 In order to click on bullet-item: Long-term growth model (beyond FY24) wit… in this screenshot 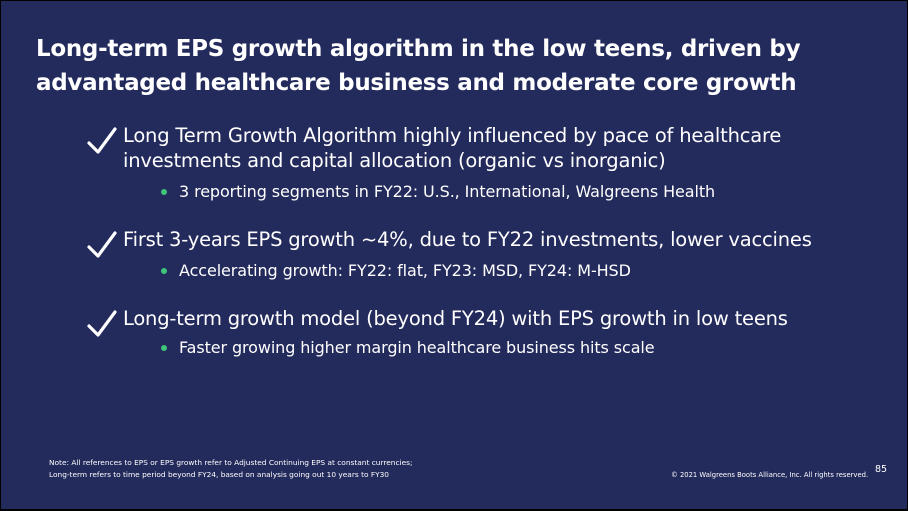, I will do `click(482, 332)`.